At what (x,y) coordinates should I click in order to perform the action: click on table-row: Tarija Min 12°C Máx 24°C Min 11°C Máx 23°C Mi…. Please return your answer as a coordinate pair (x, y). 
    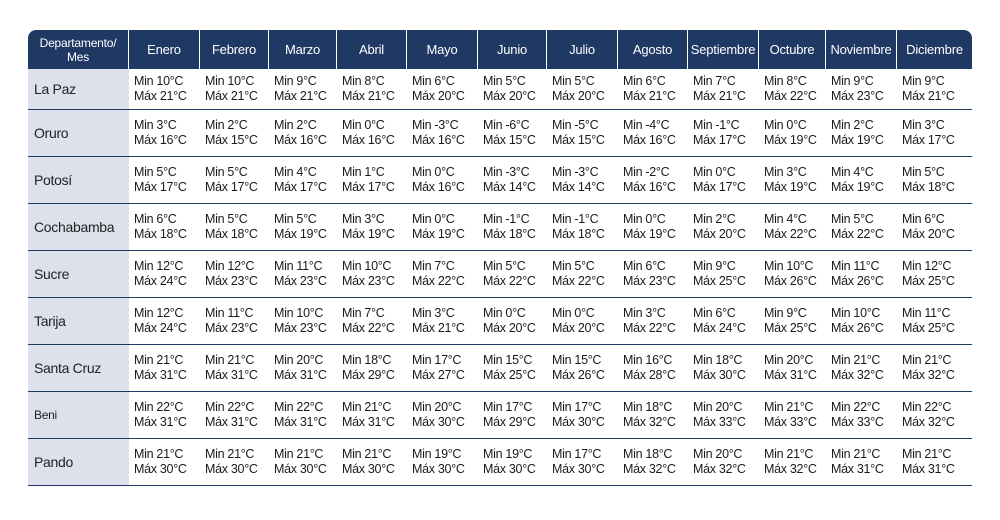
    Looking at the image, I should click on (500, 321).